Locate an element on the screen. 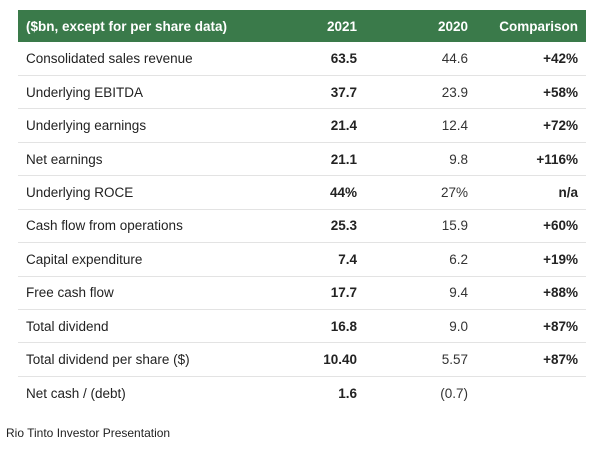 This screenshot has width=596, height=449. header-comparison-column: Comparison is located at coordinates (538, 26).